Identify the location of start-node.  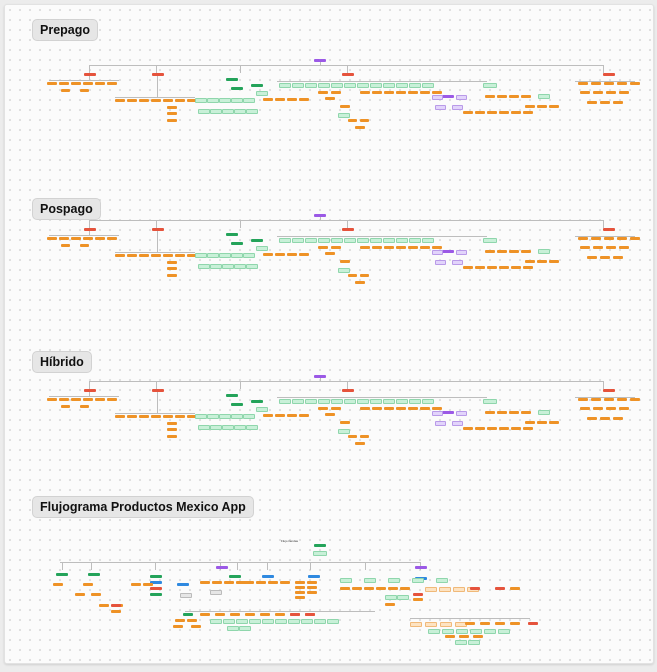
(320, 553).